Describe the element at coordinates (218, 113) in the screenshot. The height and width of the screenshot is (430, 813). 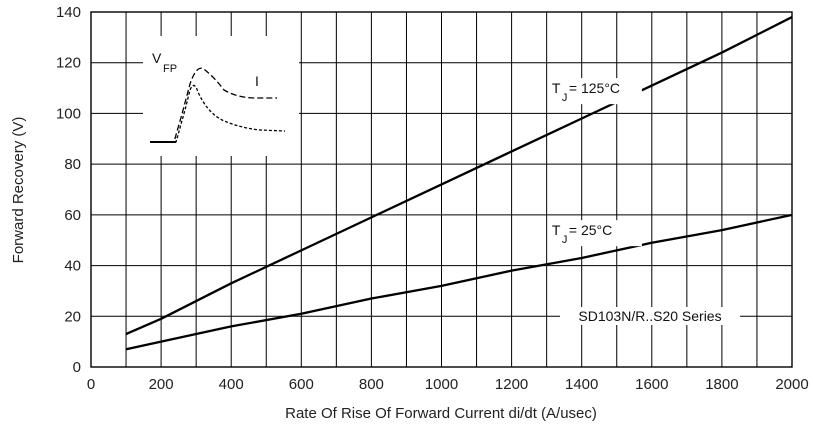
I see `inset-voltage-curve` at that location.